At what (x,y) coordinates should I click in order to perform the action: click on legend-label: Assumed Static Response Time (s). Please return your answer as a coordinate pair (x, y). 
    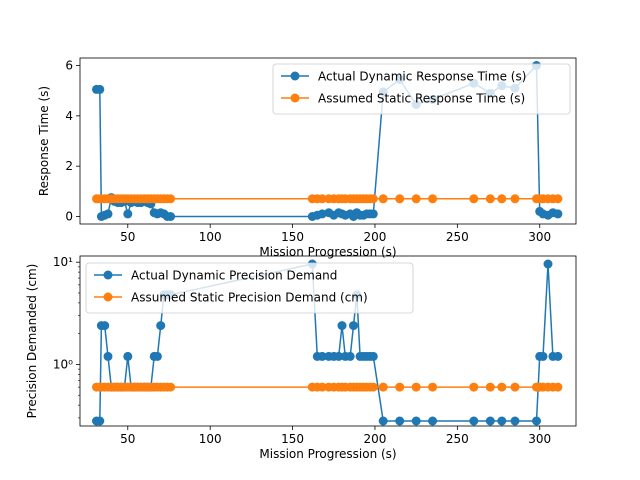
    Looking at the image, I should click on (421, 99).